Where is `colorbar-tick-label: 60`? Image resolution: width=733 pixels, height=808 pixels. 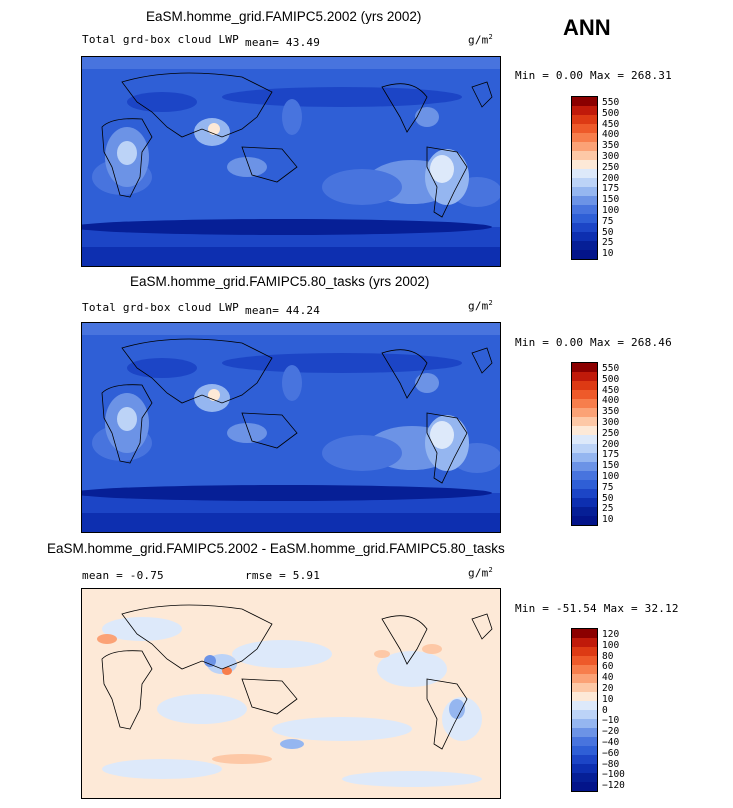 colorbar-tick-label: 60 is located at coordinates (608, 667).